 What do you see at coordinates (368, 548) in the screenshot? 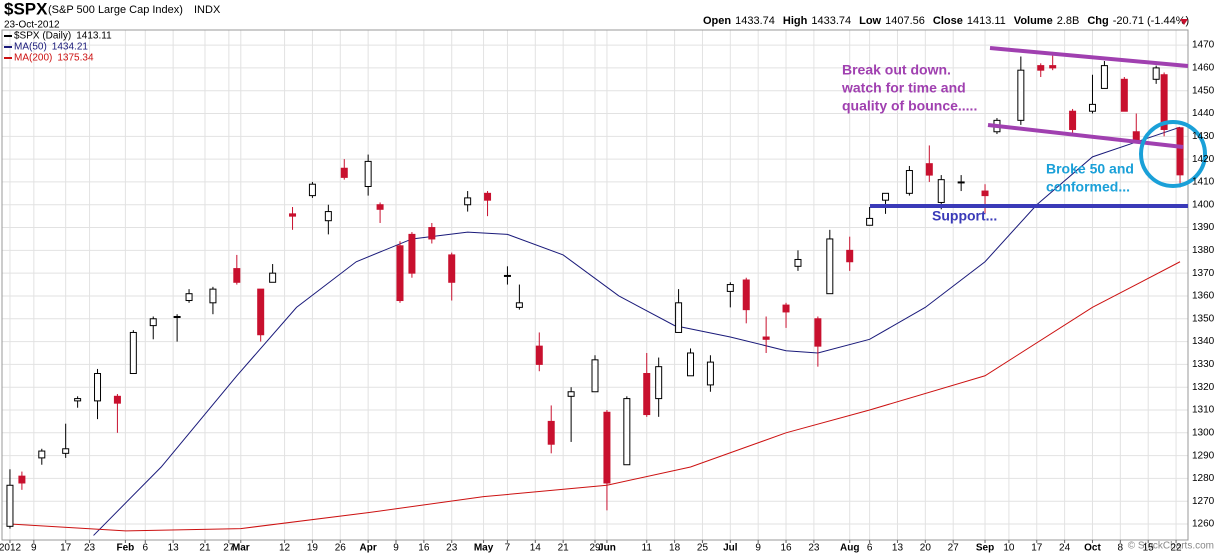
I see `x-tick-label: Apr` at bounding box center [368, 548].